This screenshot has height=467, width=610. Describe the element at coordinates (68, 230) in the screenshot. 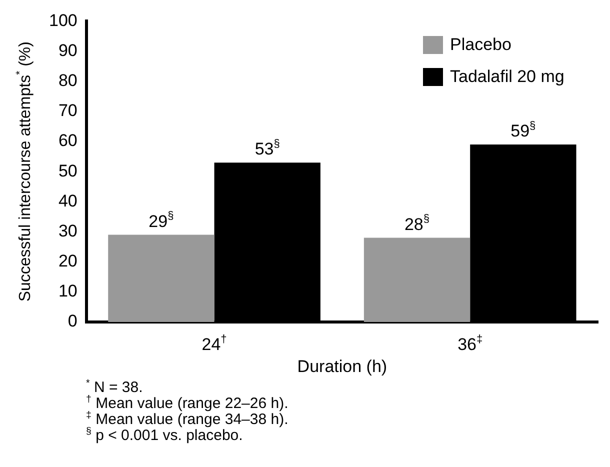

I see `y-tick-label: 30` at that location.